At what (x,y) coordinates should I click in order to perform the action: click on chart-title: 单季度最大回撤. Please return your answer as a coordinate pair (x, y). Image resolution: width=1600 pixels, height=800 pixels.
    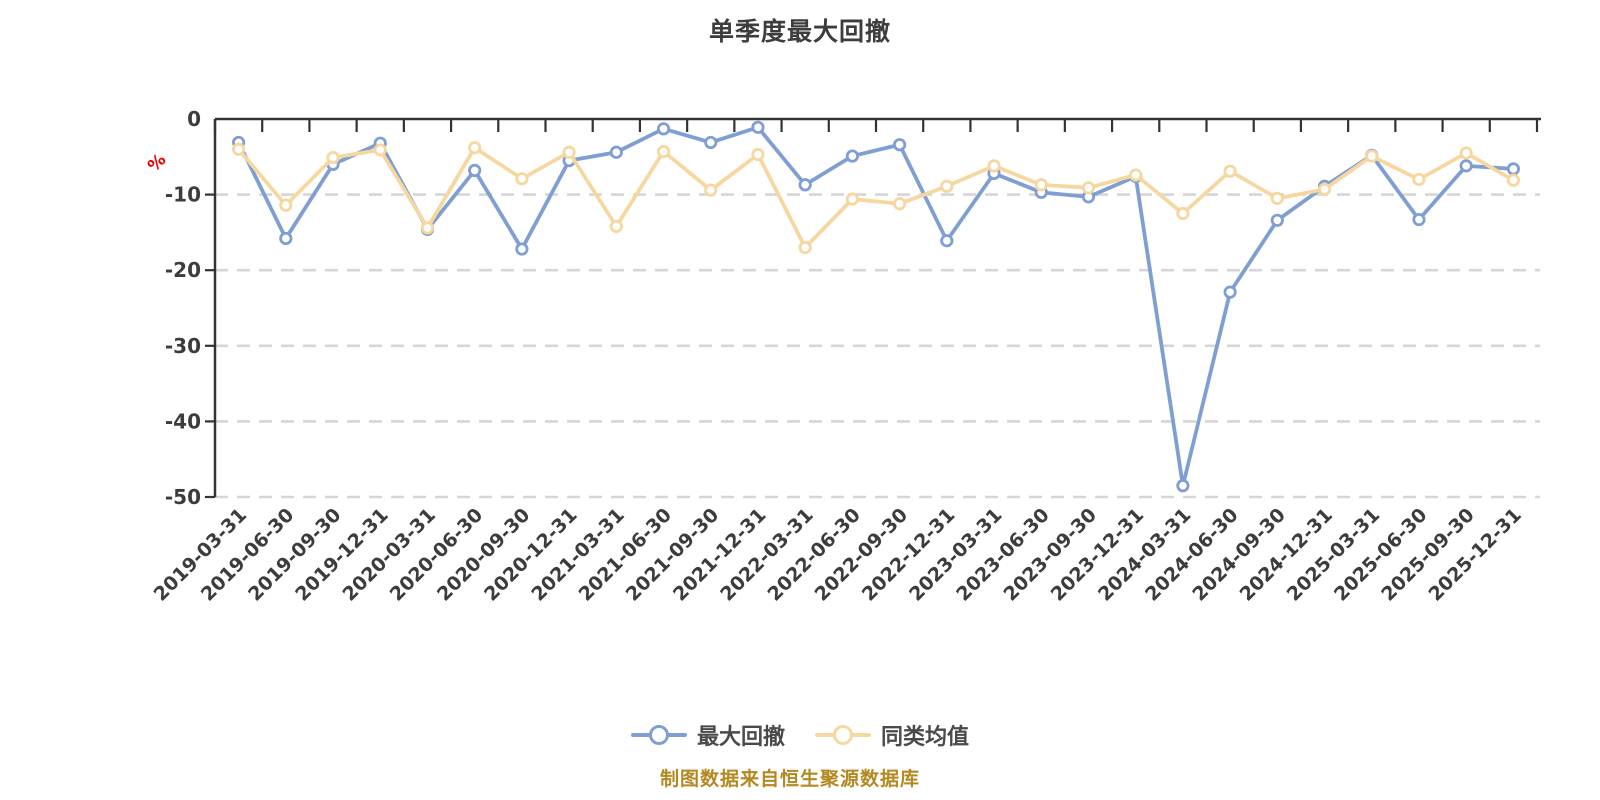
    Looking at the image, I should click on (799, 31).